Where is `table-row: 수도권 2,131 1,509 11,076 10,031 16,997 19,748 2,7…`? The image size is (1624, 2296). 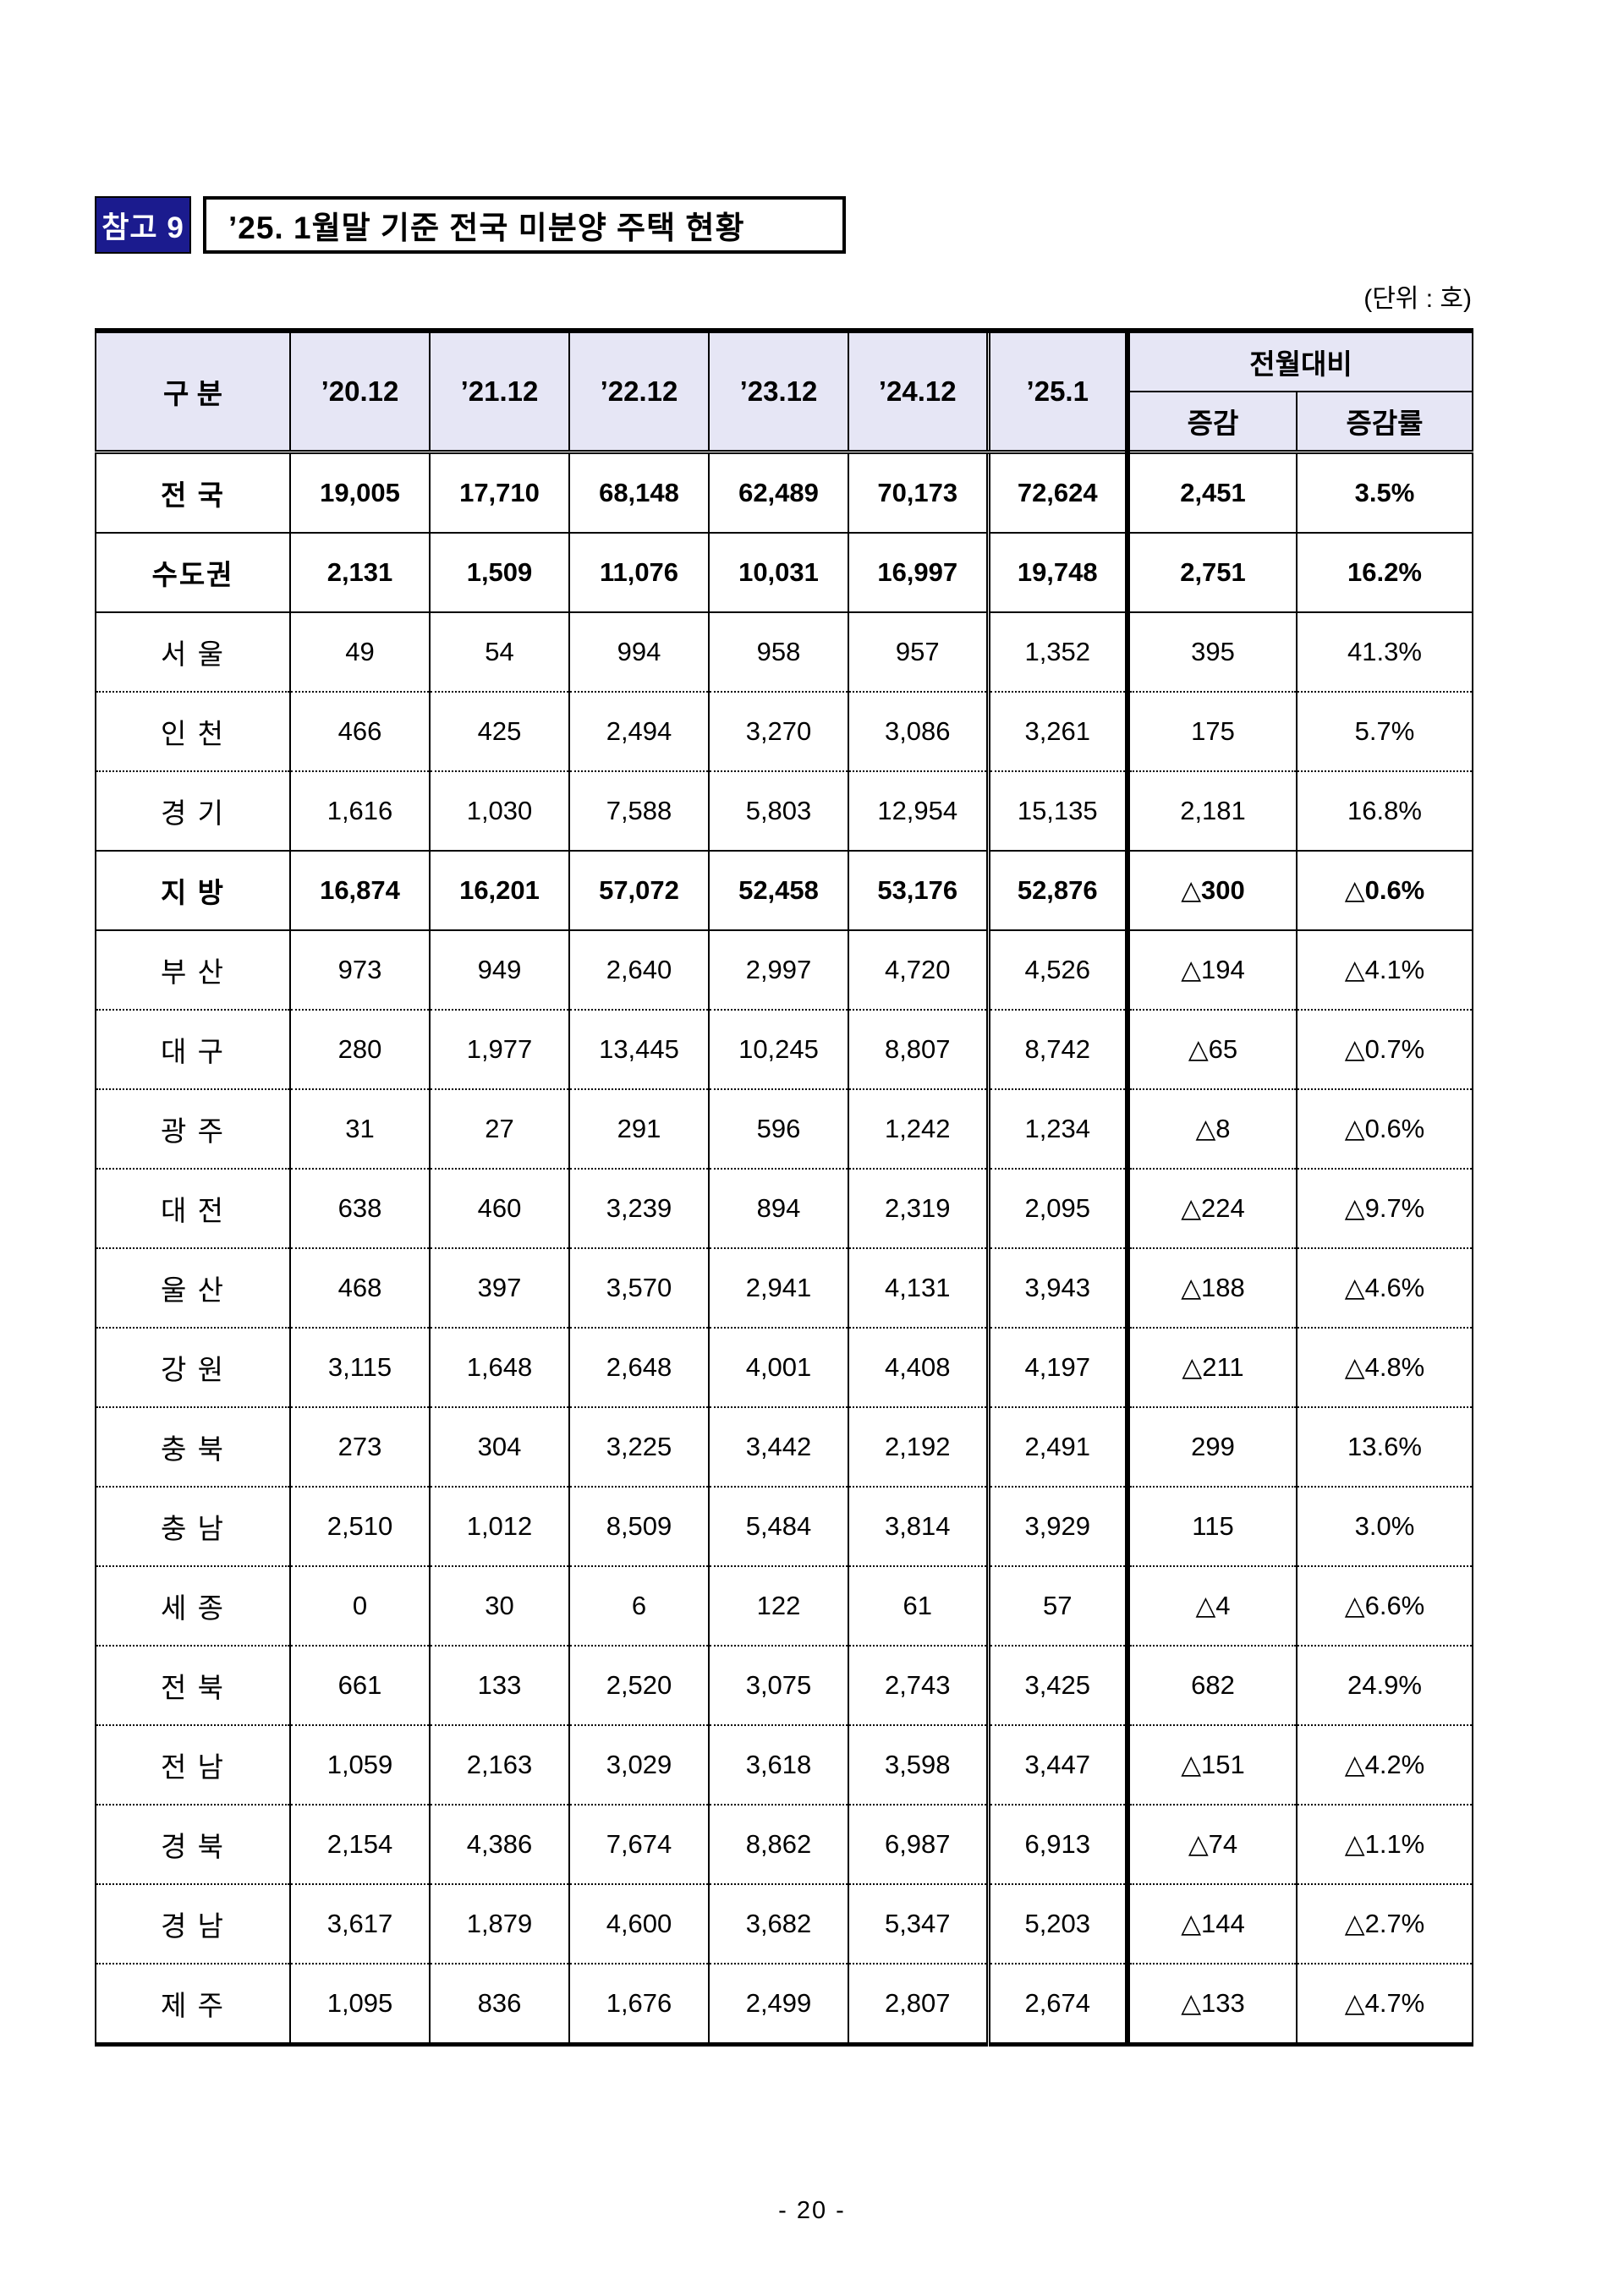
table-row: 수도권 2,131 1,509 11,076 10,031 16,997 19,748 2,7… is located at coordinates (784, 573).